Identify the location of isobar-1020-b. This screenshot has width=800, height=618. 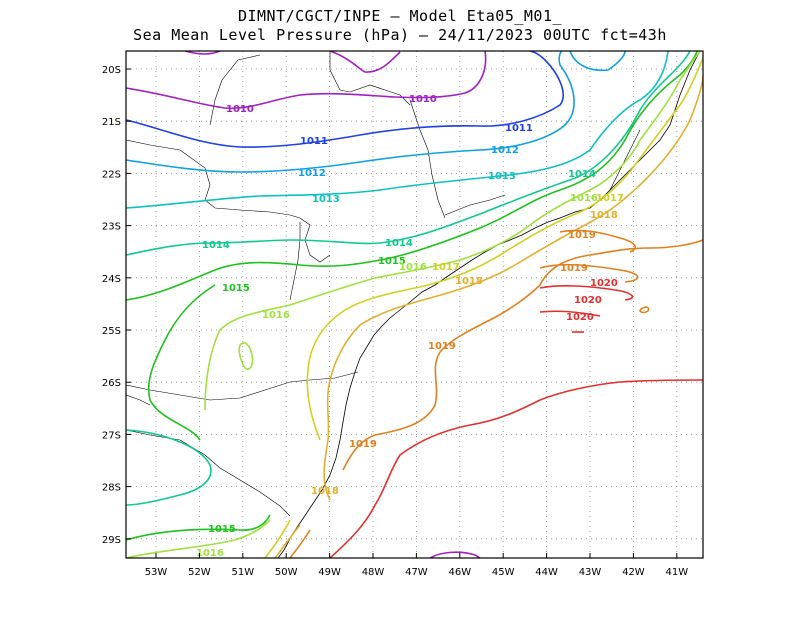
(570, 313).